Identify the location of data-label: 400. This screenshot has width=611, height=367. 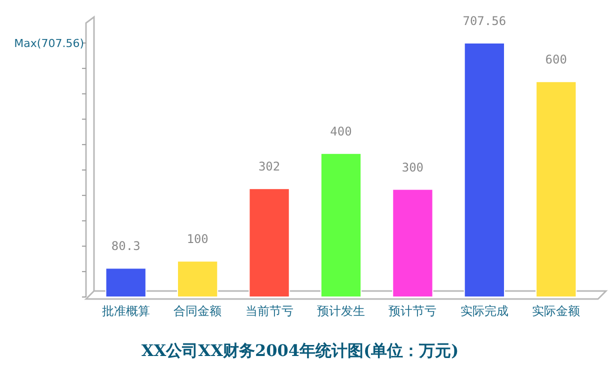
(341, 131).